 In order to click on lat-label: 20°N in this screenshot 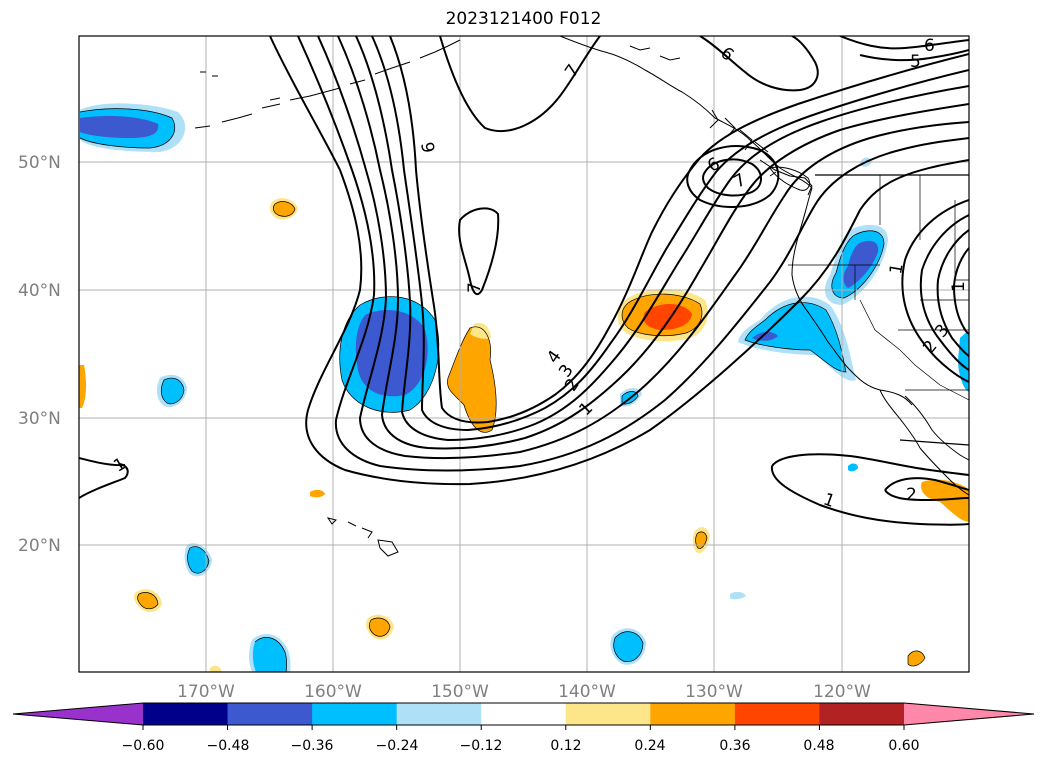, I will do `click(39, 546)`.